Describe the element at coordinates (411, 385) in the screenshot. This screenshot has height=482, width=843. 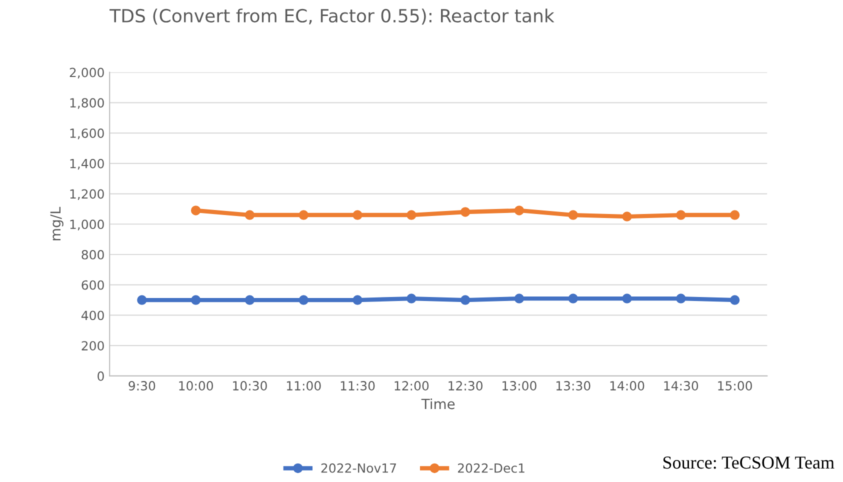
I see `x-tick-label: 12:00` at that location.